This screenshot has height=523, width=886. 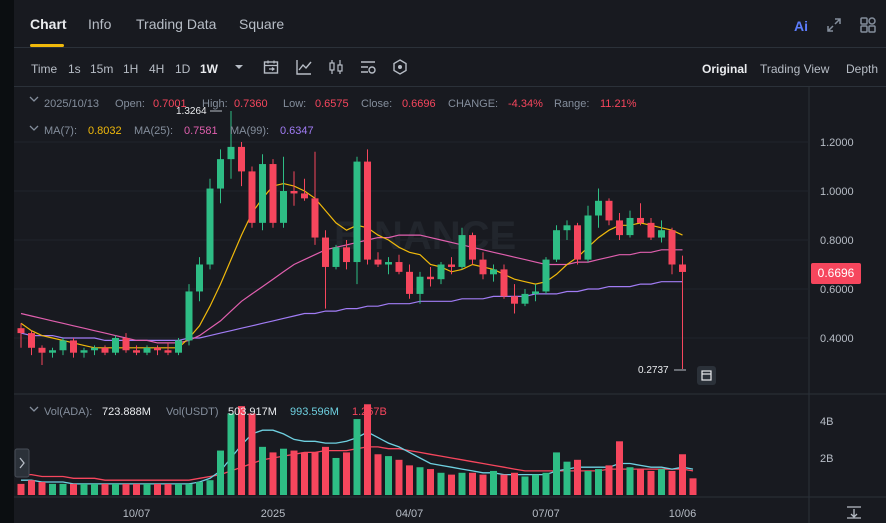 What do you see at coordinates (262, 24) in the screenshot?
I see `tab-square: Square` at bounding box center [262, 24].